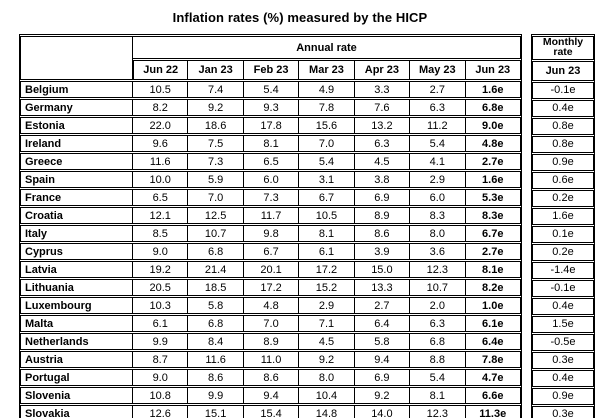 This screenshot has width=600, height=418. I want to click on annual-value-cell: 6.1e, so click(493, 323).